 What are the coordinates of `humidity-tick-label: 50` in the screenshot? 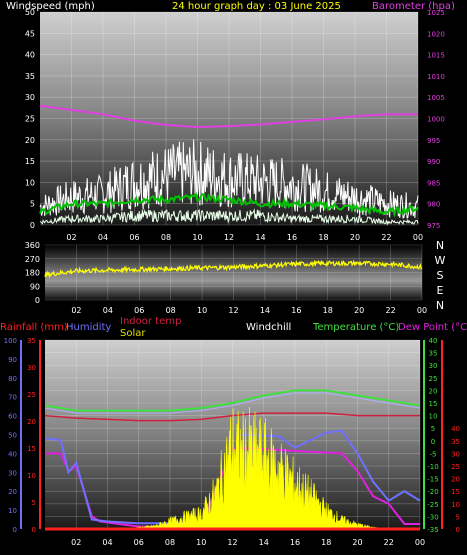 It's located at (12, 436).